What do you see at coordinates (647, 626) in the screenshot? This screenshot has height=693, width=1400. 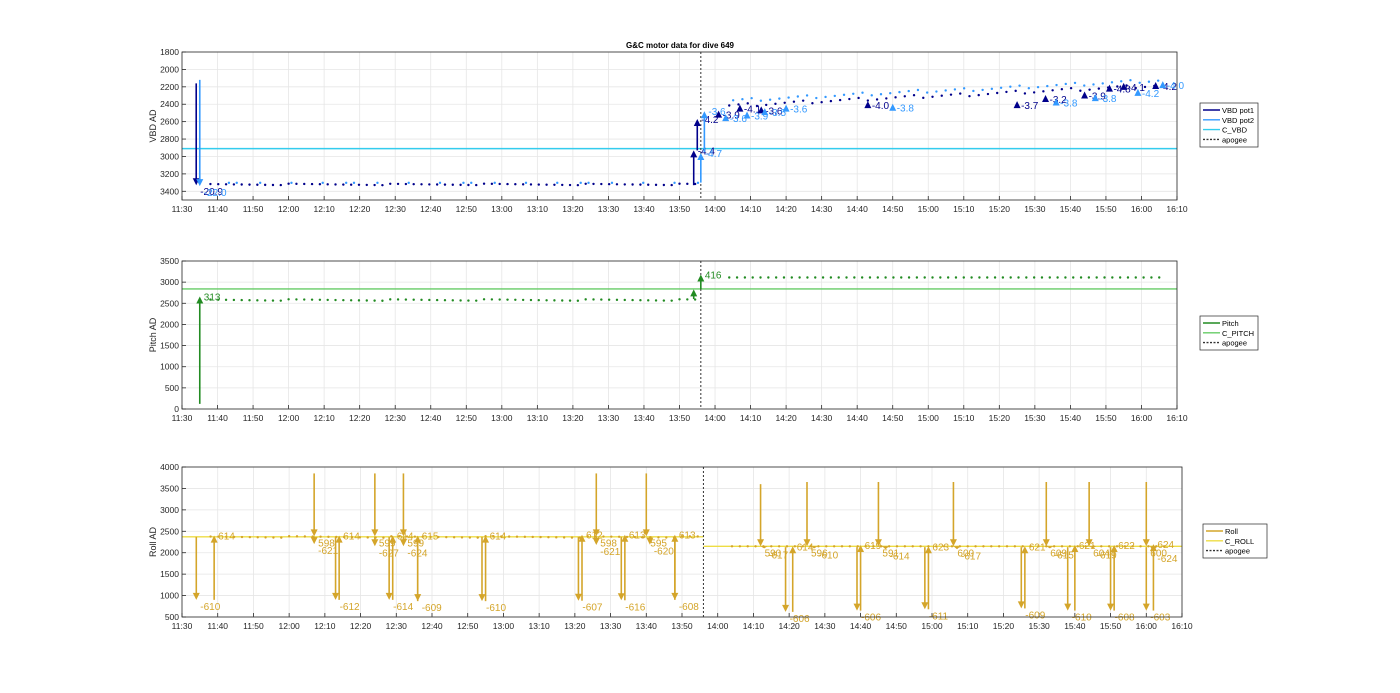 I see `x-tick-label: 13:40` at bounding box center [647, 626].